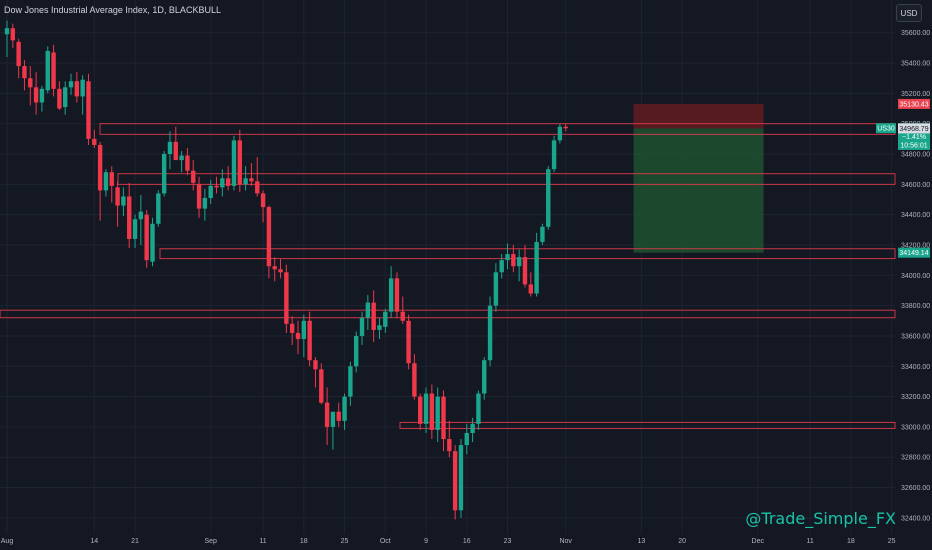 Image resolution: width=932 pixels, height=550 pixels. What do you see at coordinates (915, 488) in the screenshot?
I see `y-tick-label: 32600.00` at bounding box center [915, 488].